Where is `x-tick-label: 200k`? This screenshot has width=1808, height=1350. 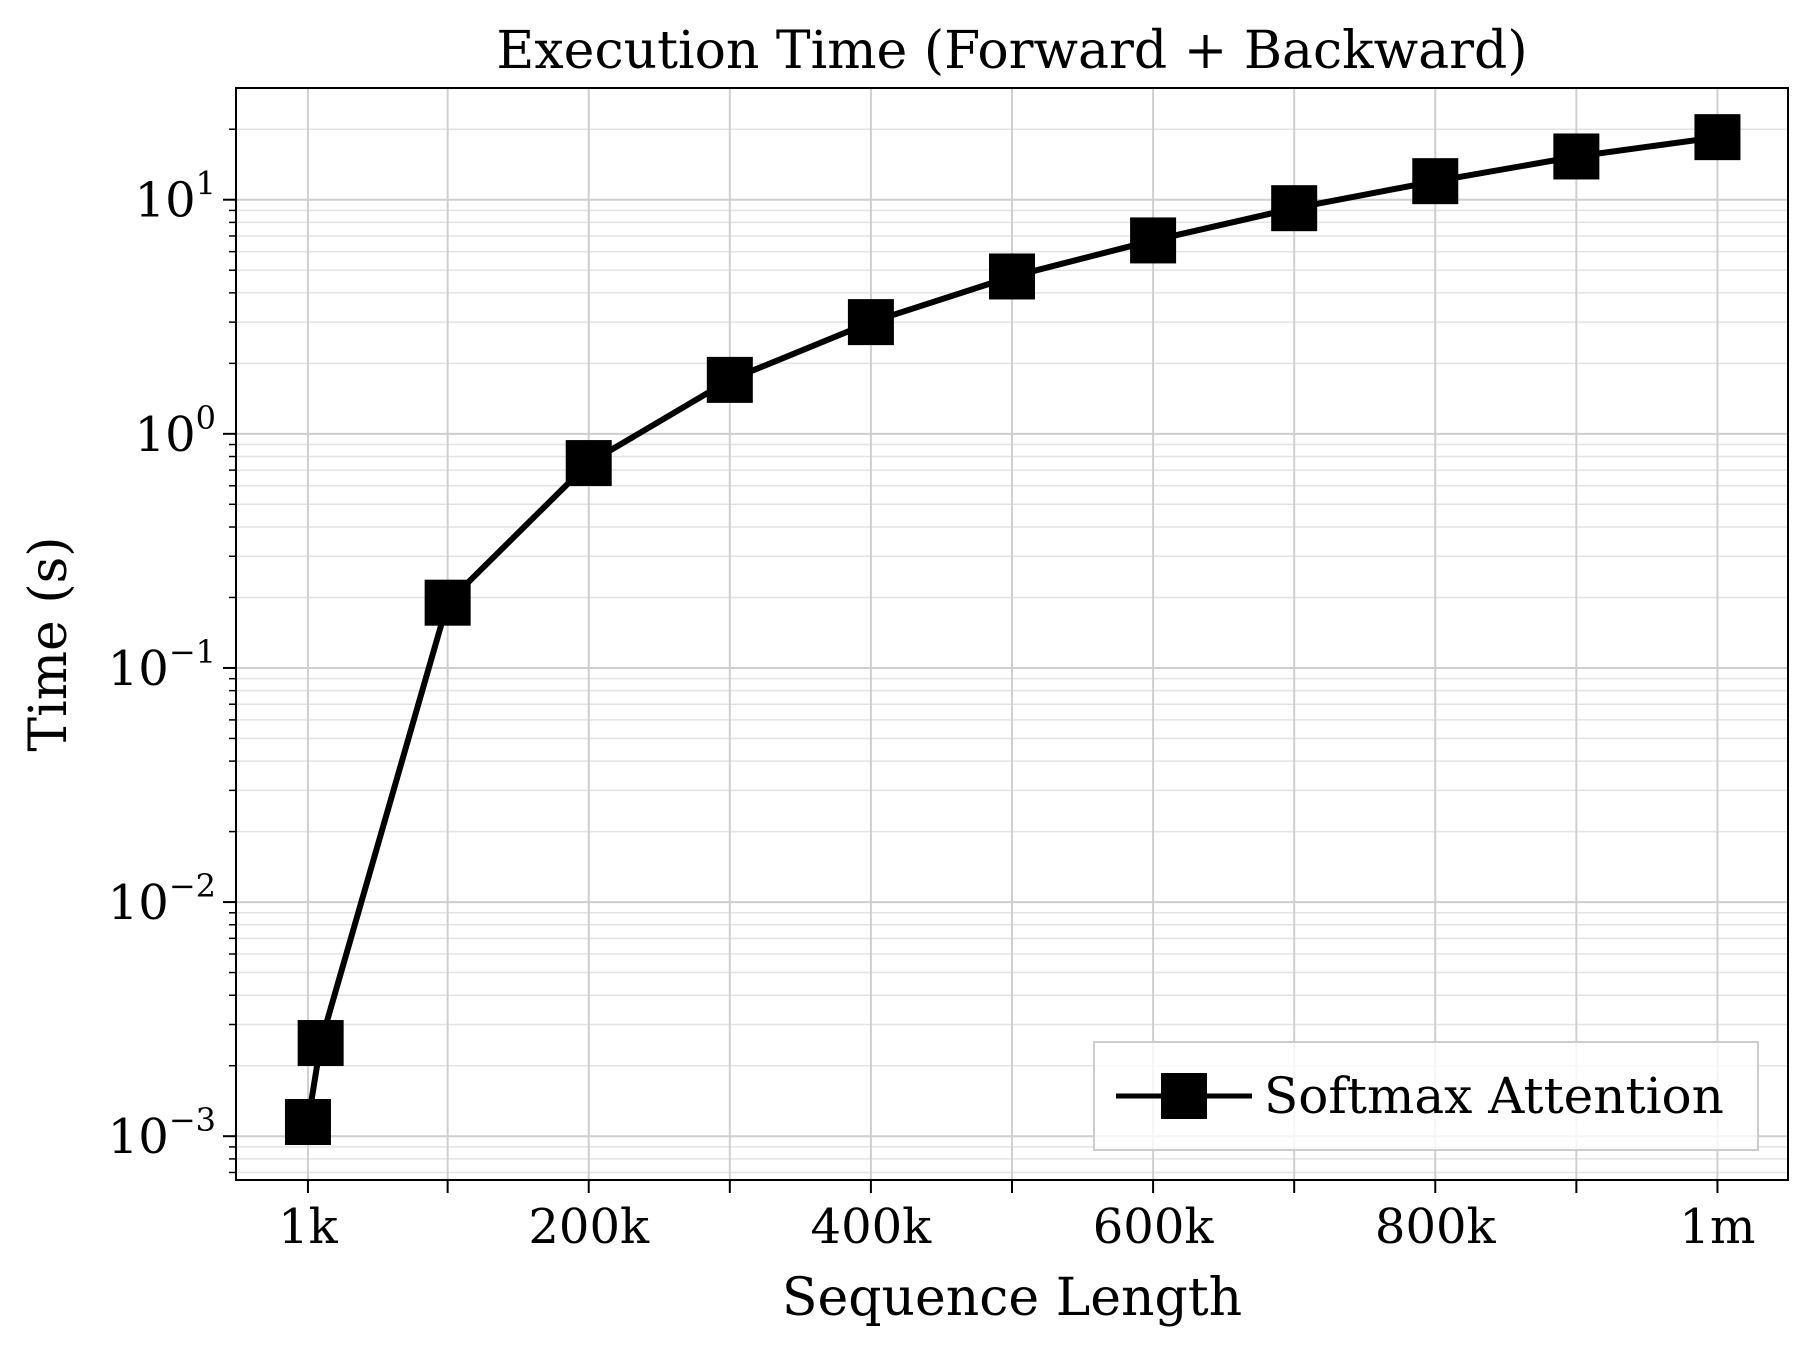 x-tick-label: 200k is located at coordinates (589, 1227).